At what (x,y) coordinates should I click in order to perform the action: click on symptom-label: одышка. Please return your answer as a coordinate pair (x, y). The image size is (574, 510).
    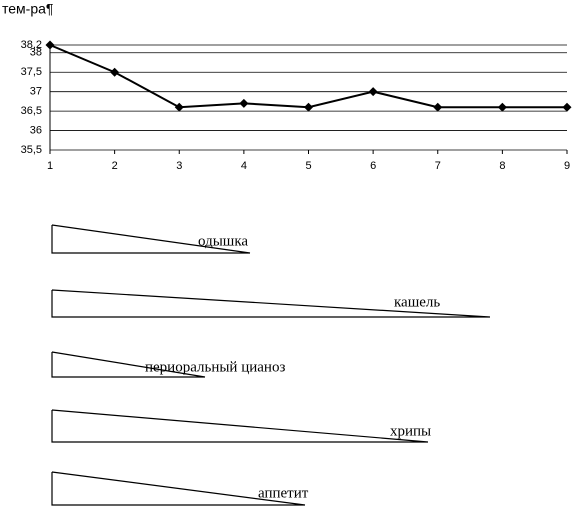
    Looking at the image, I should click on (223, 241).